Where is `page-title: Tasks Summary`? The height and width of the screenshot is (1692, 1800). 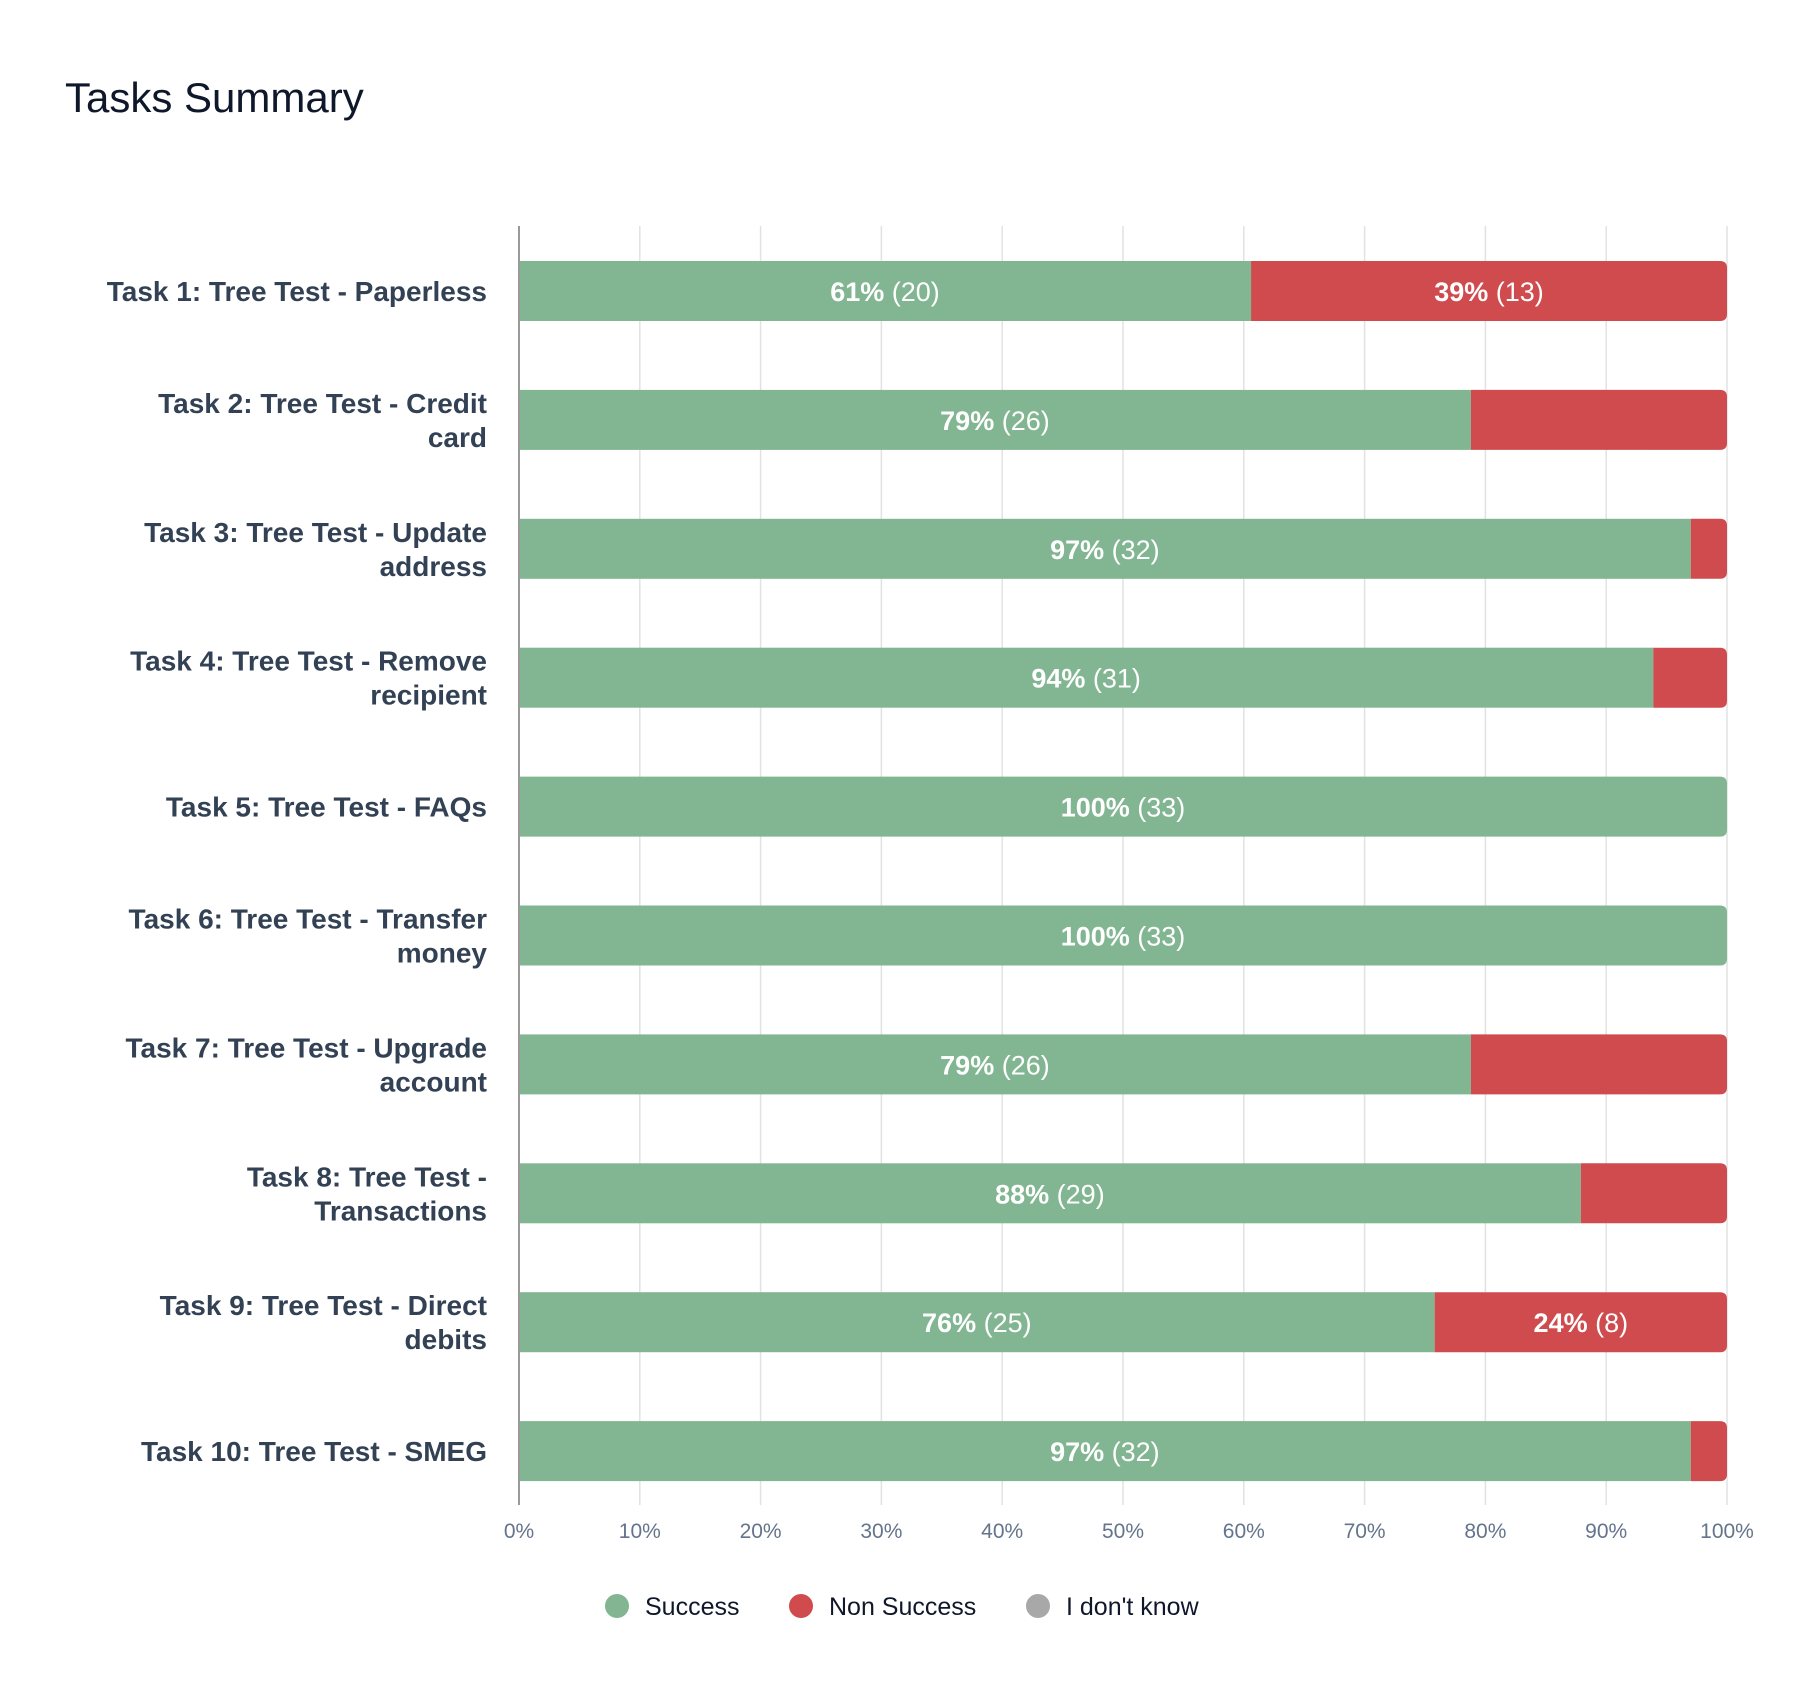
page-title: Tasks Summary is located at coordinates (214, 97).